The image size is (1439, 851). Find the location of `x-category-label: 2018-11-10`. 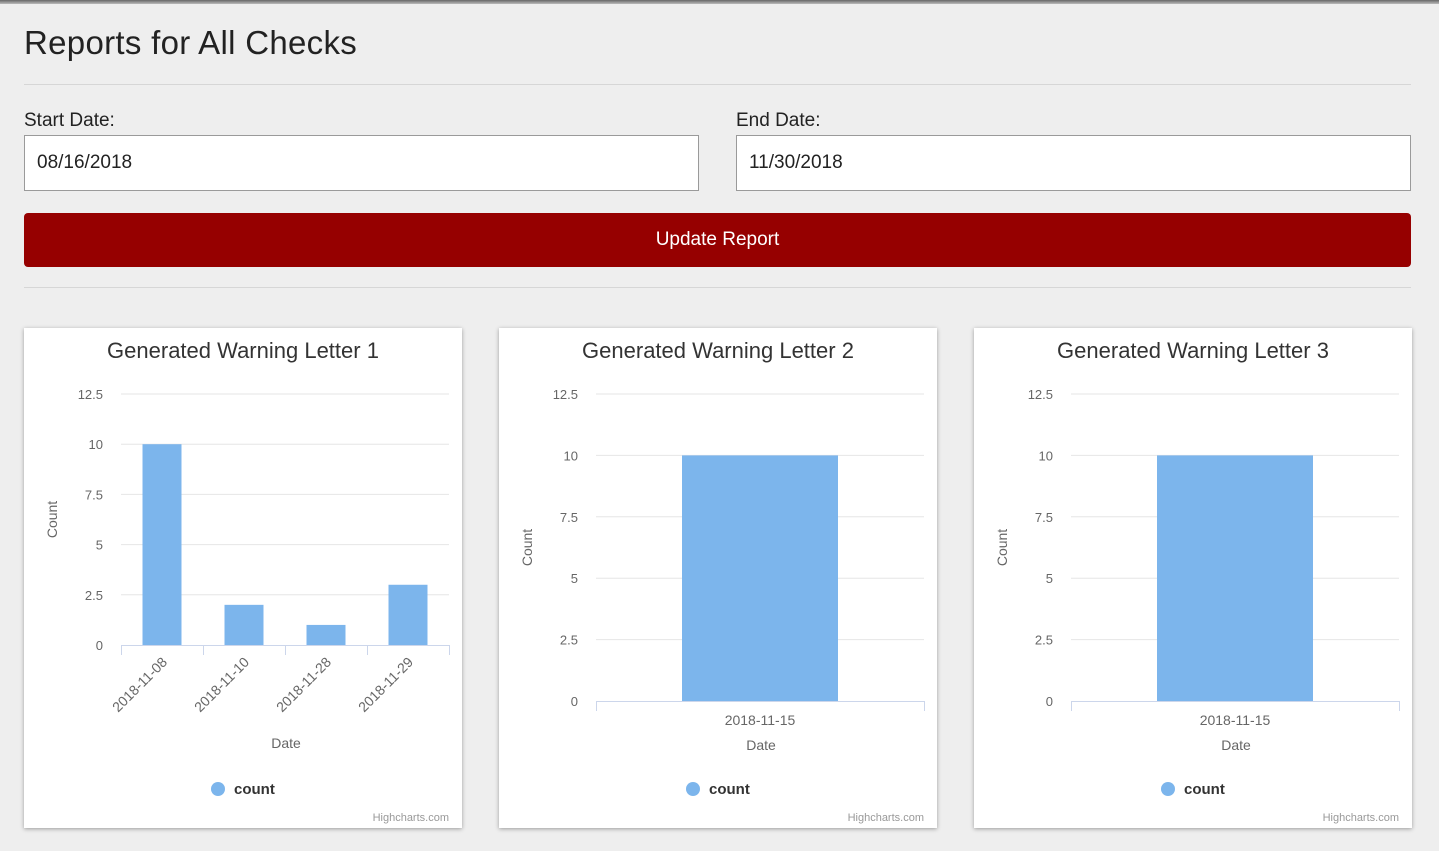

x-category-label: 2018-11-10 is located at coordinates (221, 684).